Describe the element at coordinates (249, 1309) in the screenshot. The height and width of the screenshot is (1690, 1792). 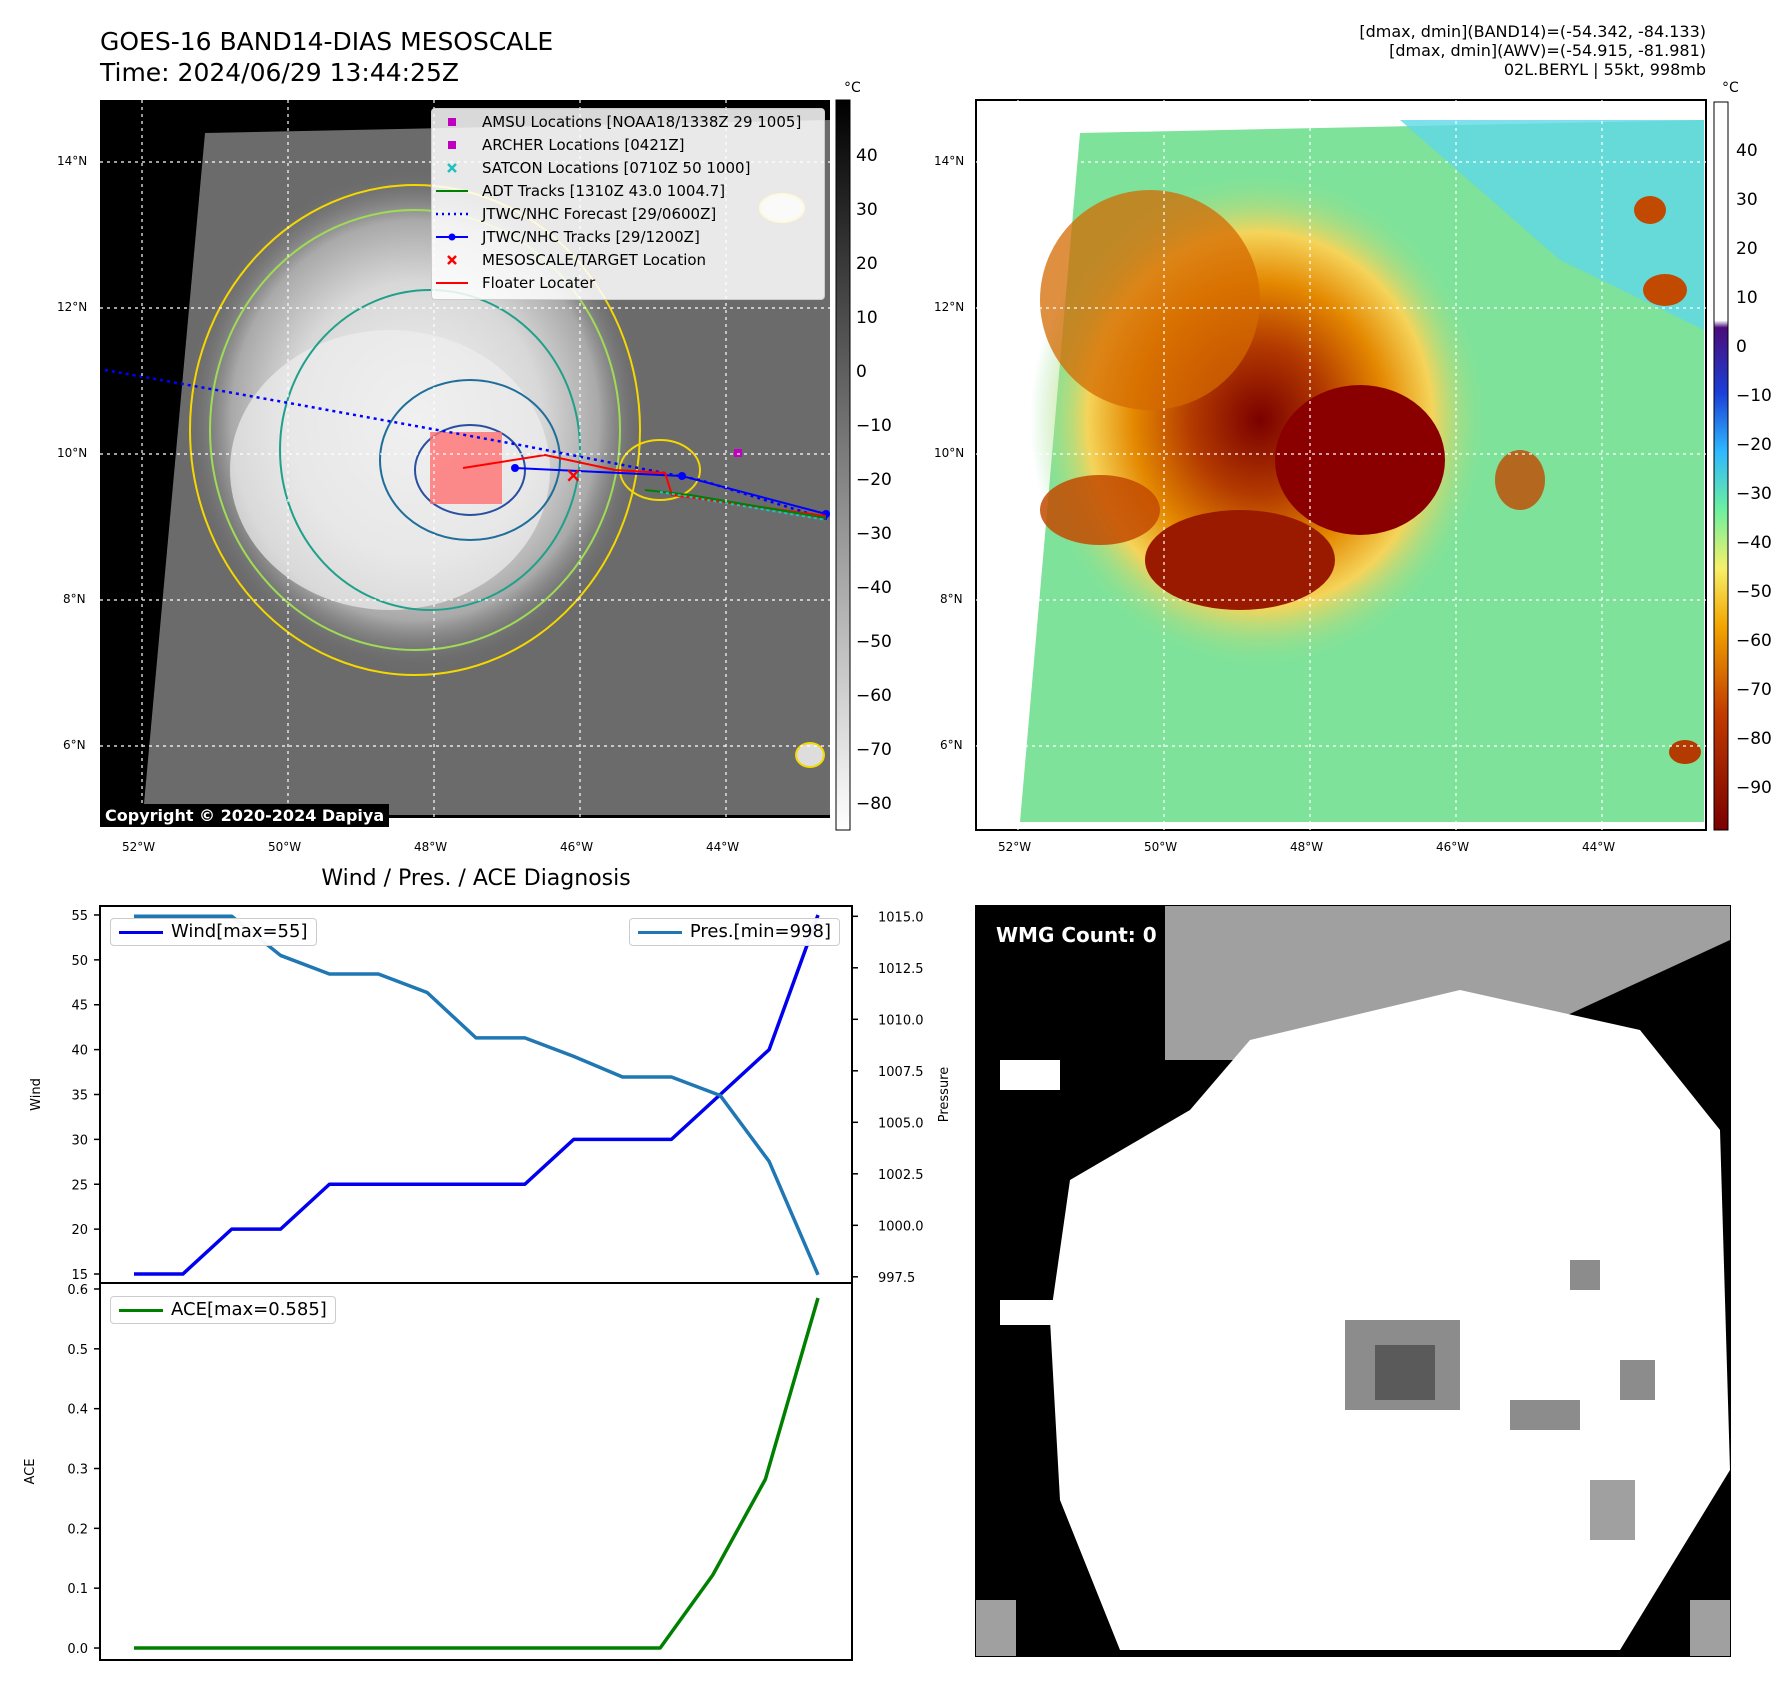
I see `ace-legend-label: ACE[max=0.585]` at that location.